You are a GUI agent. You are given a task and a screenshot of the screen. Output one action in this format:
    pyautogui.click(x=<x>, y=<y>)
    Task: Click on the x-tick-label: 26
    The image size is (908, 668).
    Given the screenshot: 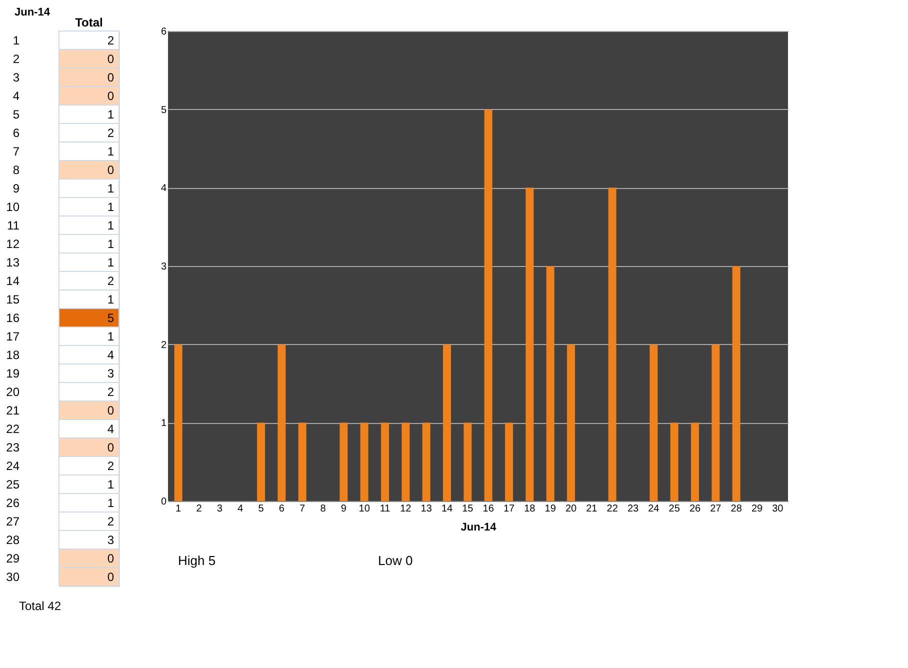 What is the action you would take?
    pyautogui.click(x=695, y=509)
    